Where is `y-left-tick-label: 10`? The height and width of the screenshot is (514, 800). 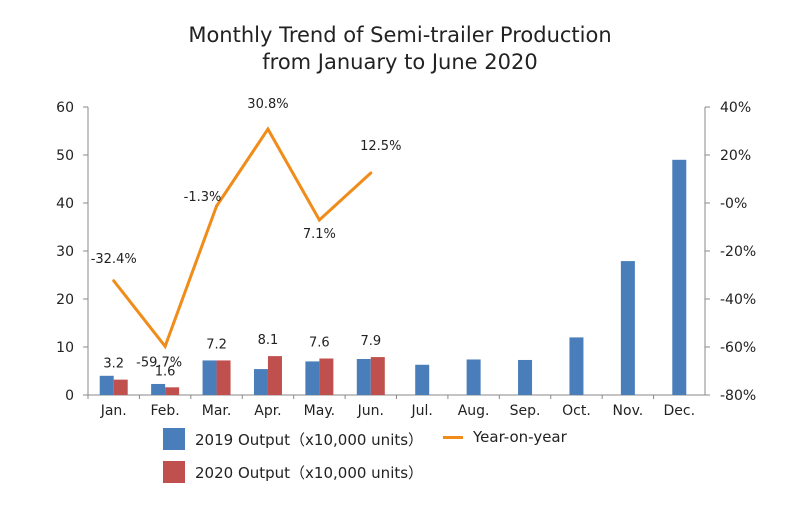
y-left-tick-label: 10 is located at coordinates (65, 348).